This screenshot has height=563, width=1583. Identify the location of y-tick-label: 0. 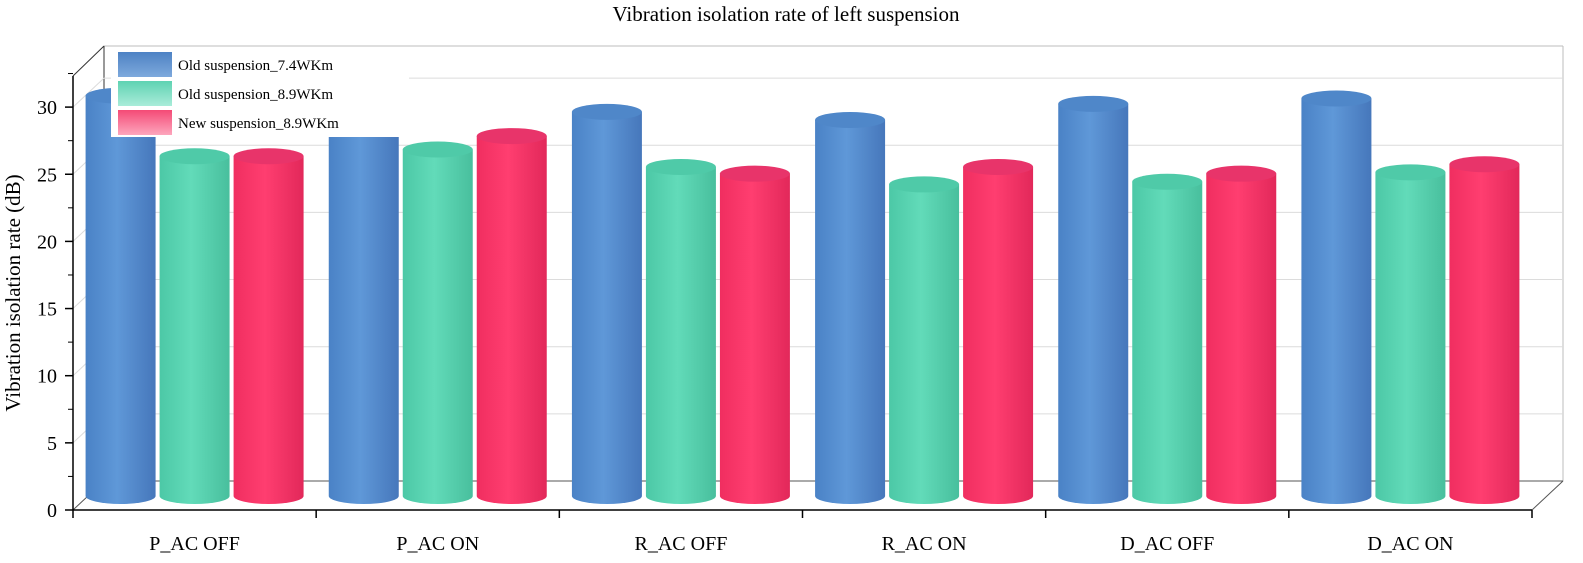
(52, 511).